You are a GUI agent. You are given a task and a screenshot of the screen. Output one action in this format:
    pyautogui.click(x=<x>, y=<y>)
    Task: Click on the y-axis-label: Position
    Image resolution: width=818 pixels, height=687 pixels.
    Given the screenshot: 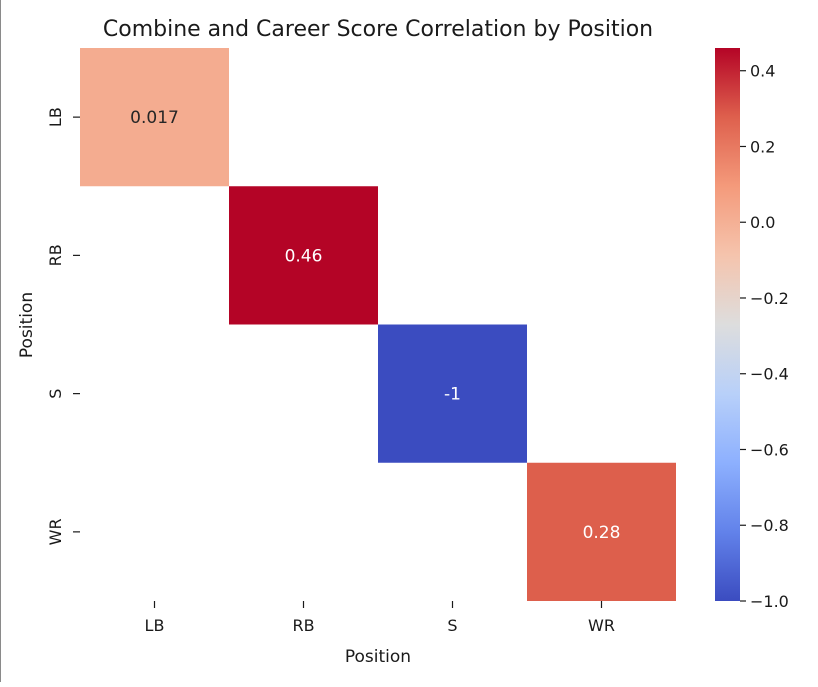 What is the action you would take?
    pyautogui.click(x=27, y=325)
    